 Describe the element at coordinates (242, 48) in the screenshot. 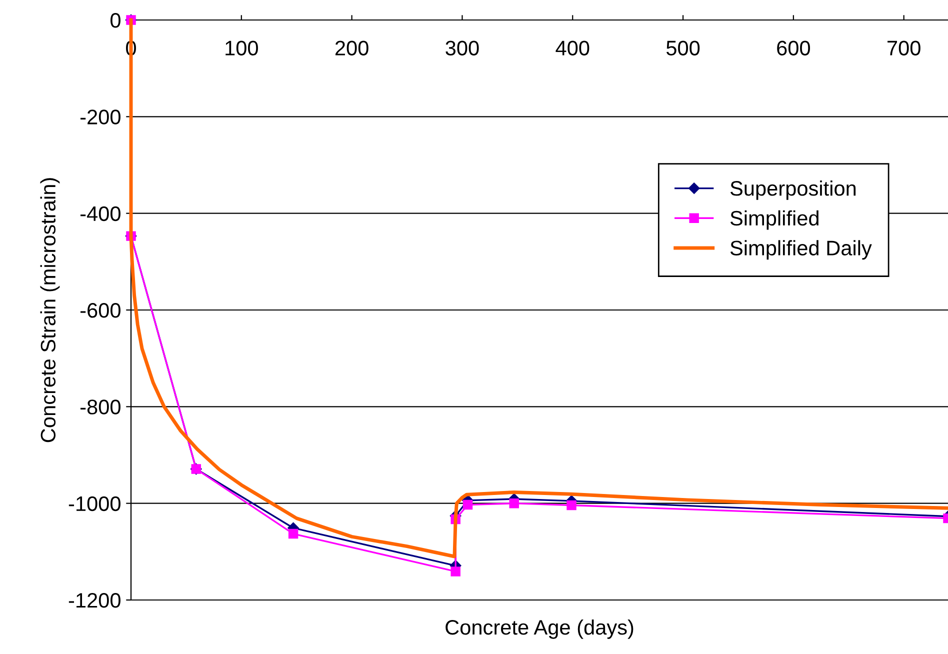

I see `x-tick-label: 100` at that location.